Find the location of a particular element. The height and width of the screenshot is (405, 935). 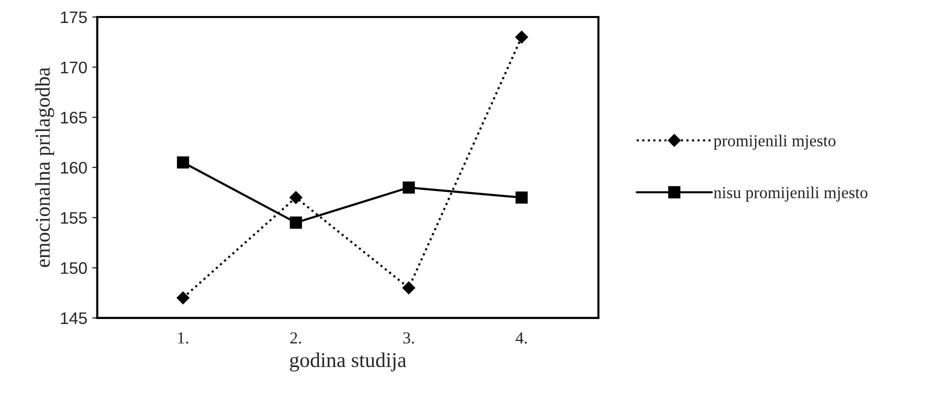

y-tick-label: 175 is located at coordinates (73, 18).